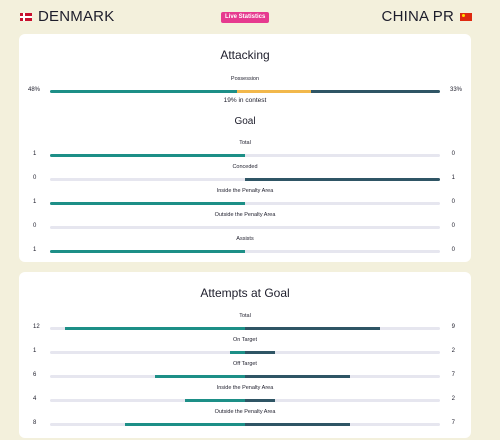  Describe the element at coordinates (245, 198) in the screenshot. I see `stat-row: Inside the Penalty Area 1 0` at that location.